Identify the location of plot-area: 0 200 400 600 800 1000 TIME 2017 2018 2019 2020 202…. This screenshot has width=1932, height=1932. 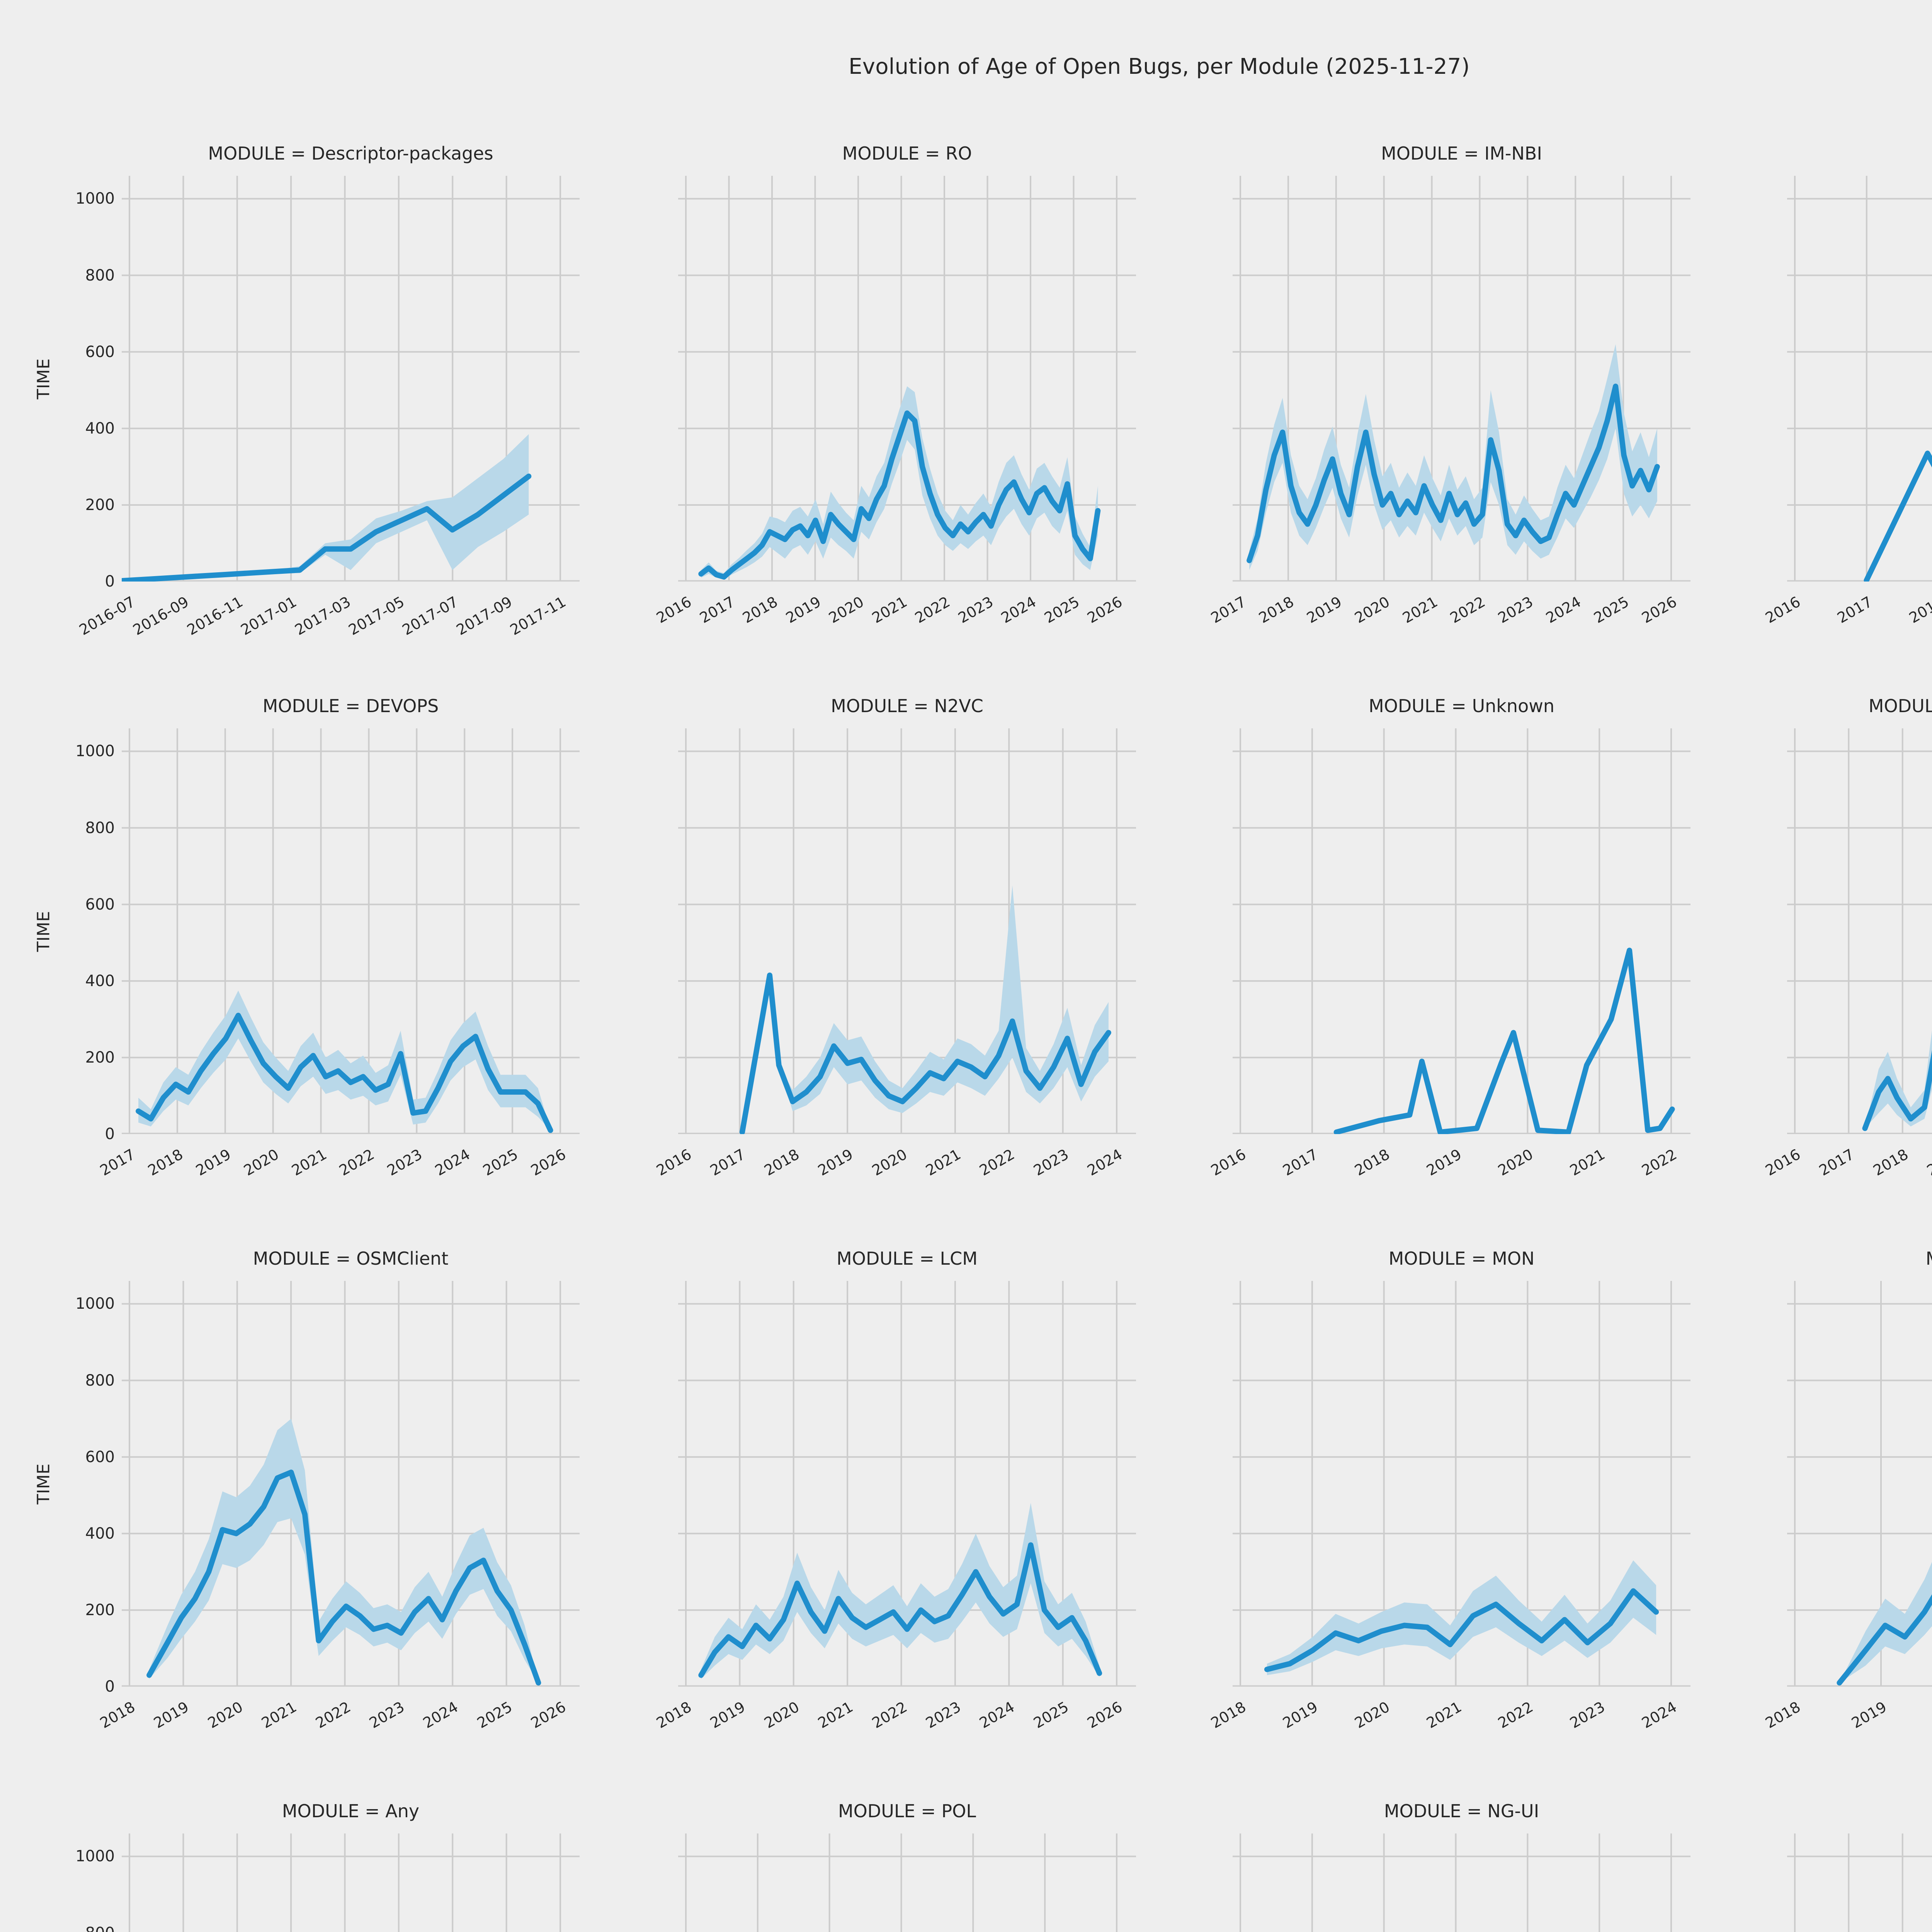
(307, 954).